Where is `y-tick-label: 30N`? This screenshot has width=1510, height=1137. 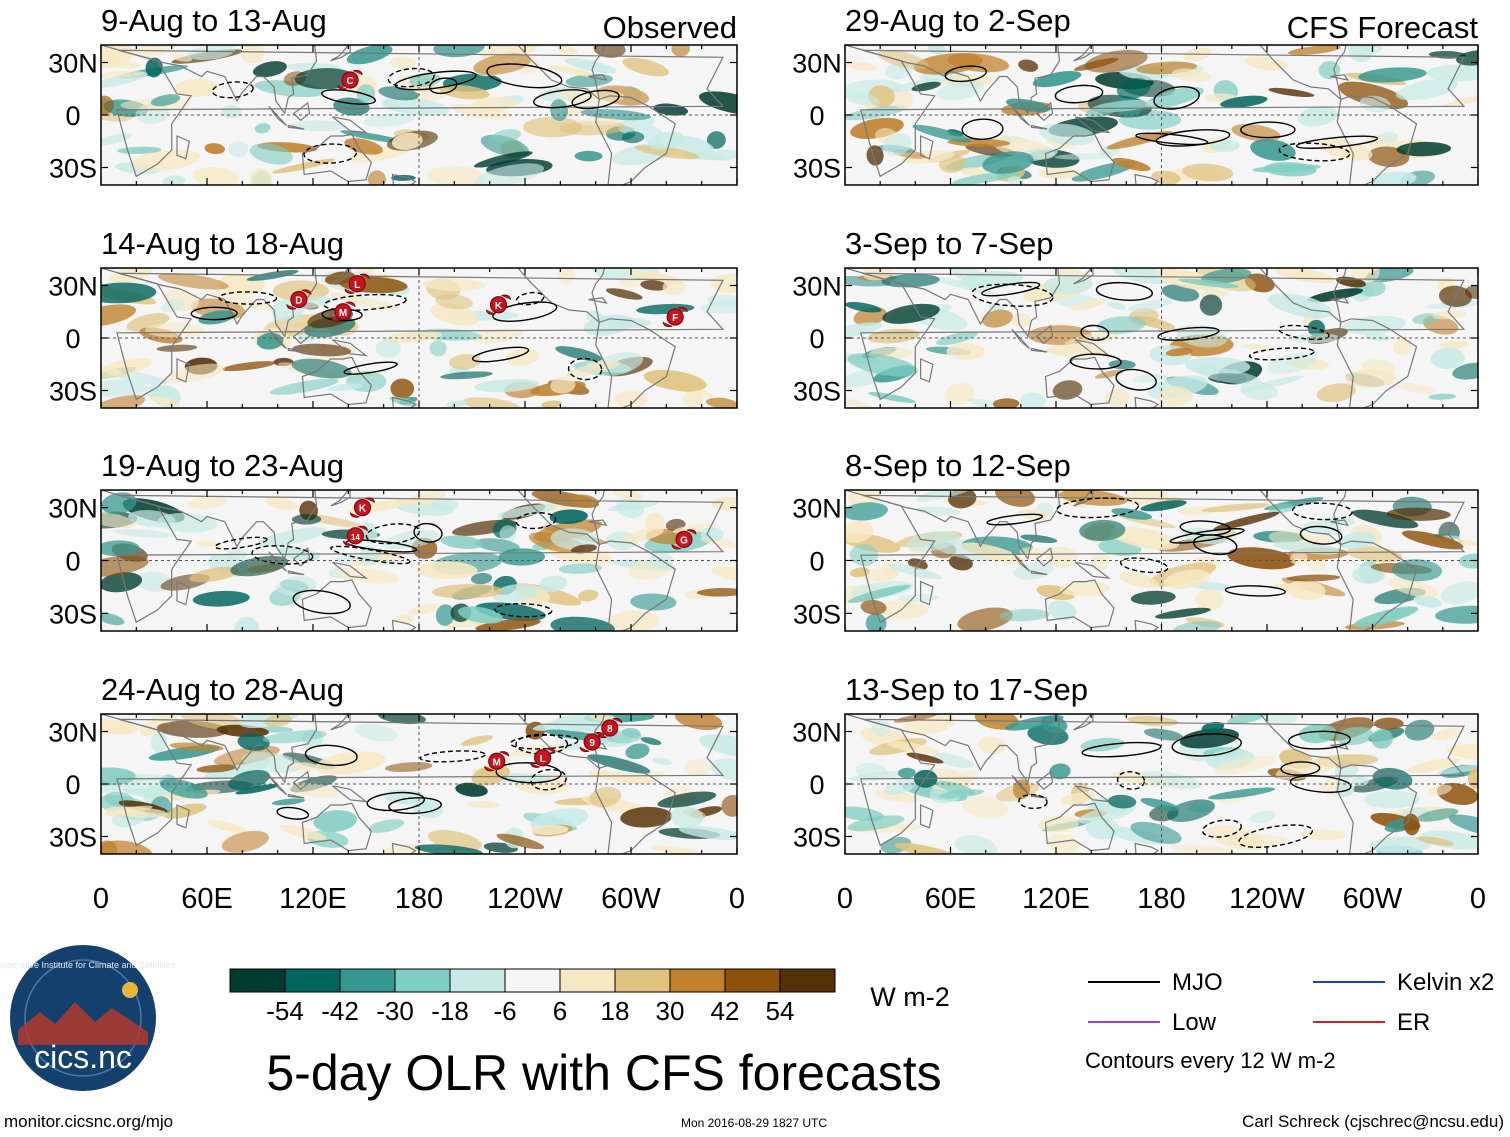 y-tick-label: 30N is located at coordinates (817, 733).